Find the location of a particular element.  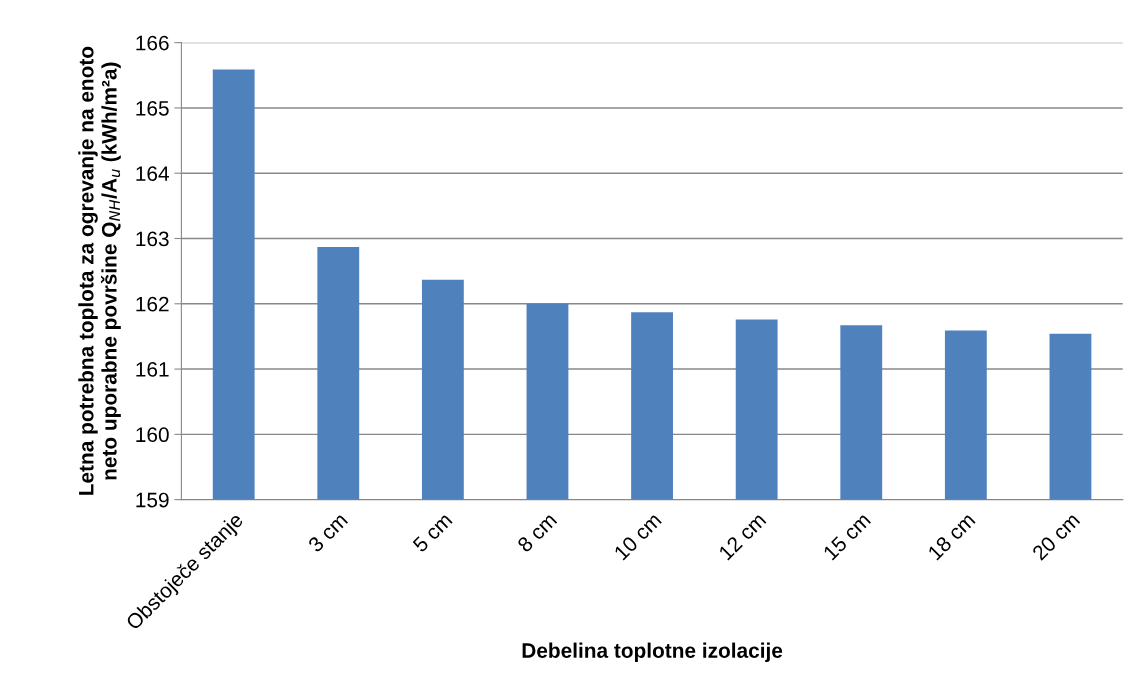

x-tick-label: 20 cm is located at coordinates (1056, 536).